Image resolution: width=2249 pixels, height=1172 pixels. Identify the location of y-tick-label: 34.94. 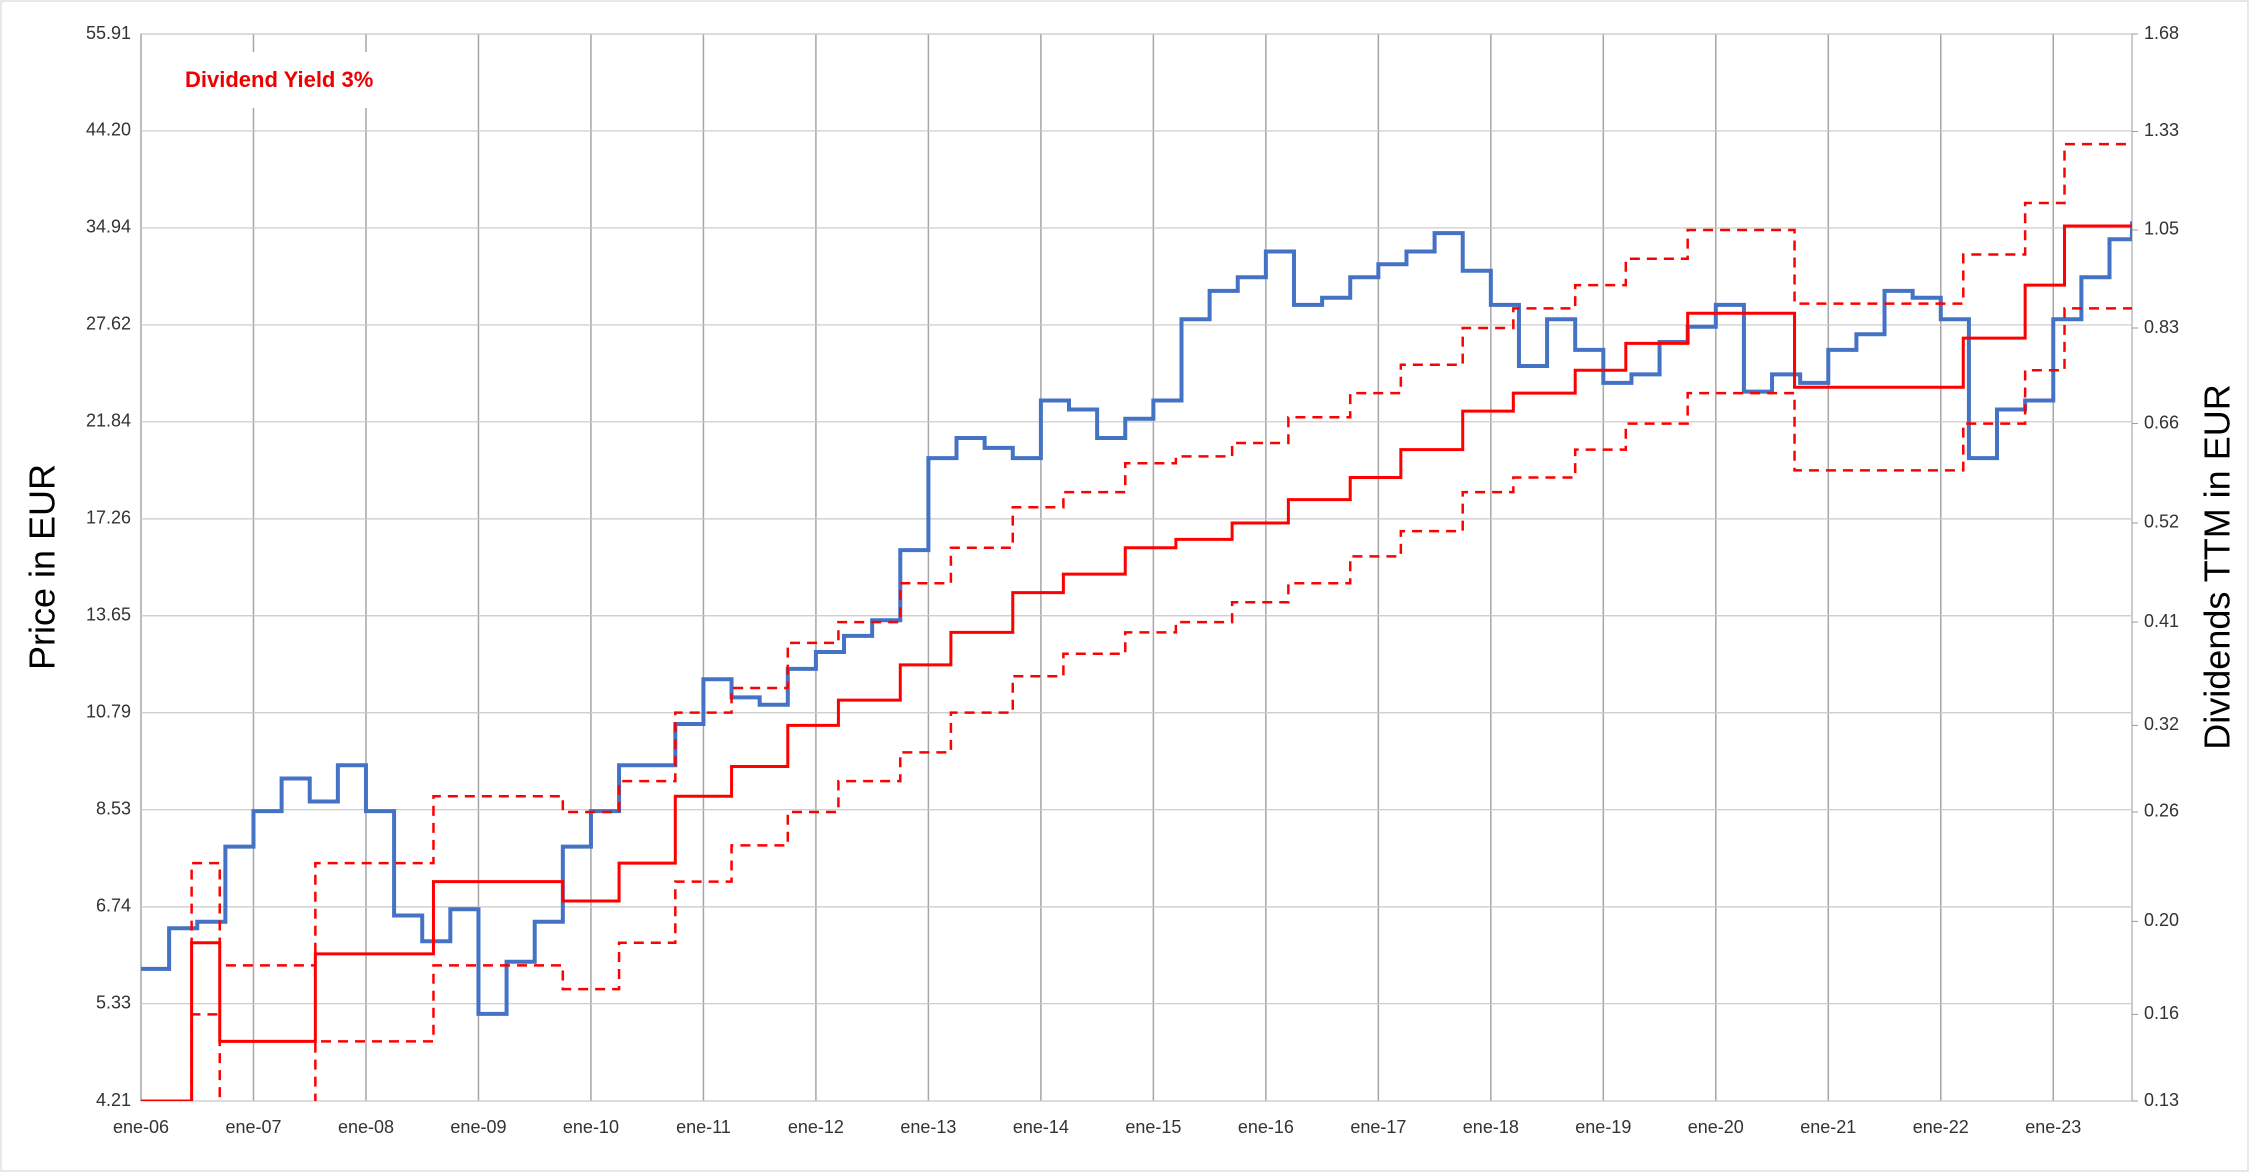
(108, 227).